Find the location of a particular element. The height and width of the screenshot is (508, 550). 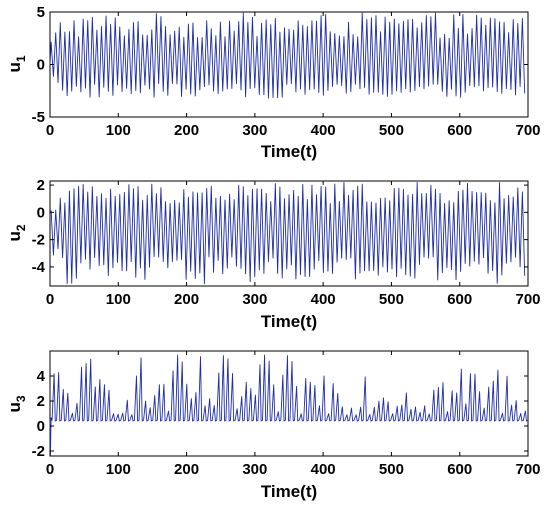

y-tick-label: -4 is located at coordinates (39, 267).